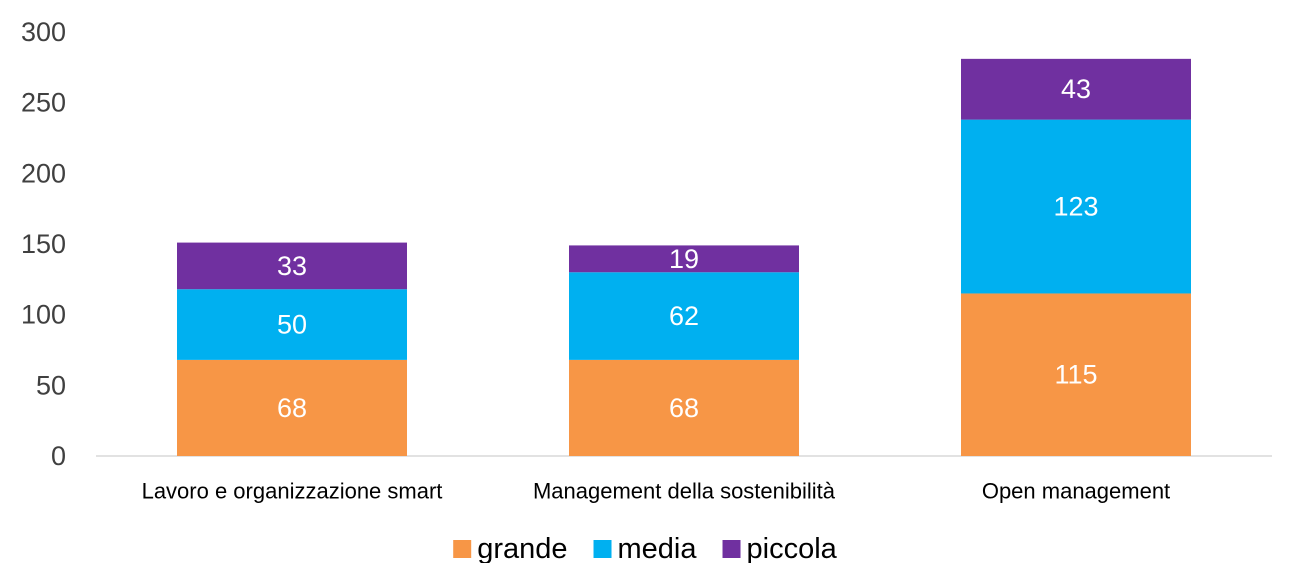 This screenshot has width=1290, height=563. Describe the element at coordinates (292, 491) in the screenshot. I see `x-category-label: Lavoro e organizzazione smart` at that location.